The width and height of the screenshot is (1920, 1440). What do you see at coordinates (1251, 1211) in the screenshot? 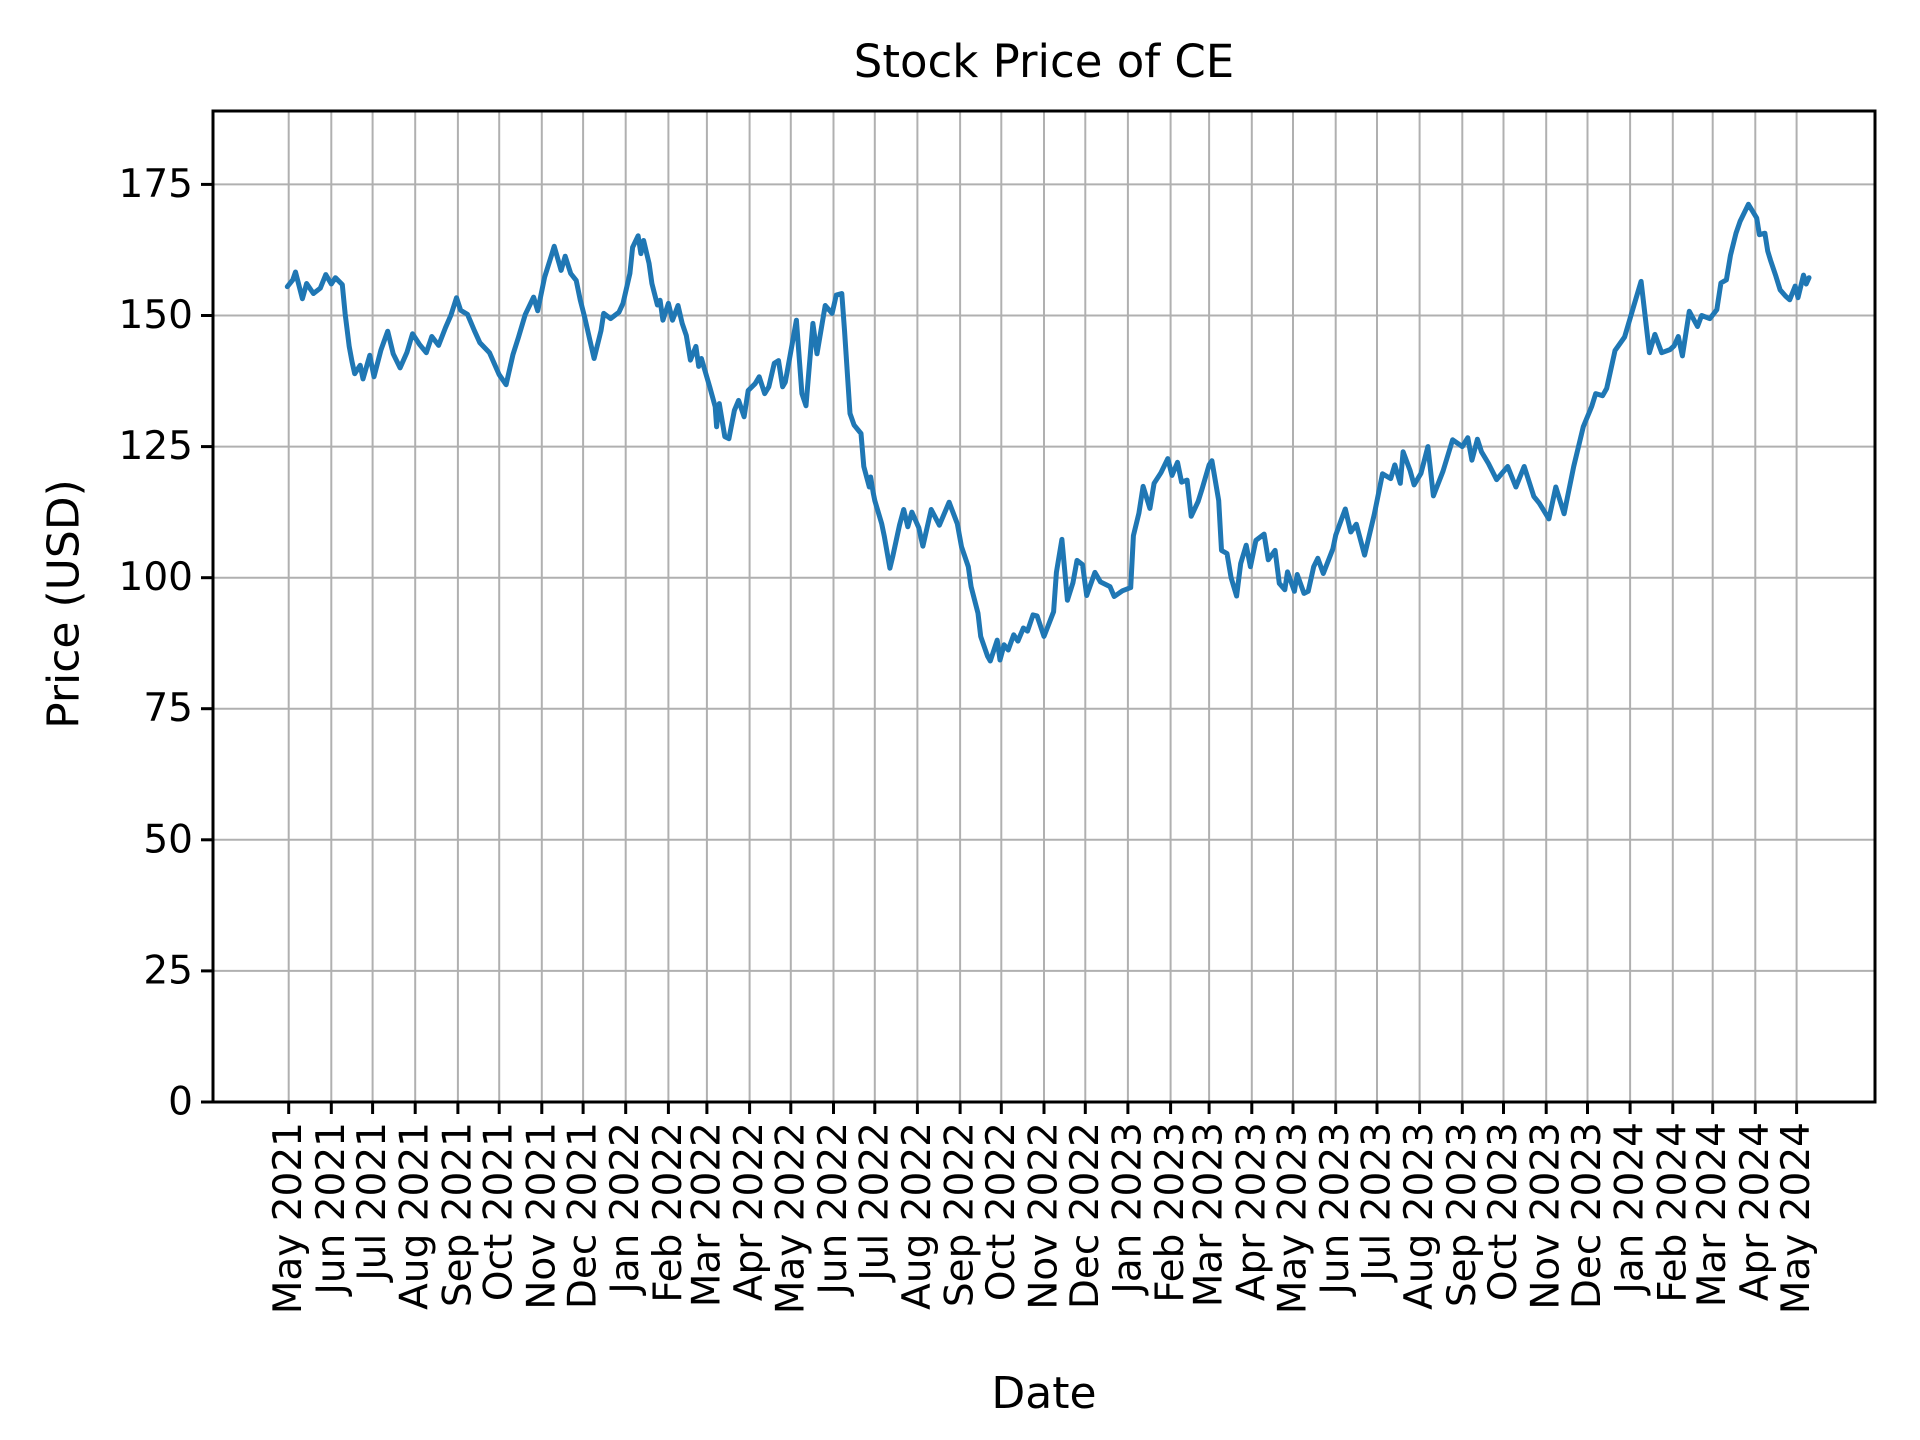
I see `svg-text: Apr 2023` at bounding box center [1251, 1211].